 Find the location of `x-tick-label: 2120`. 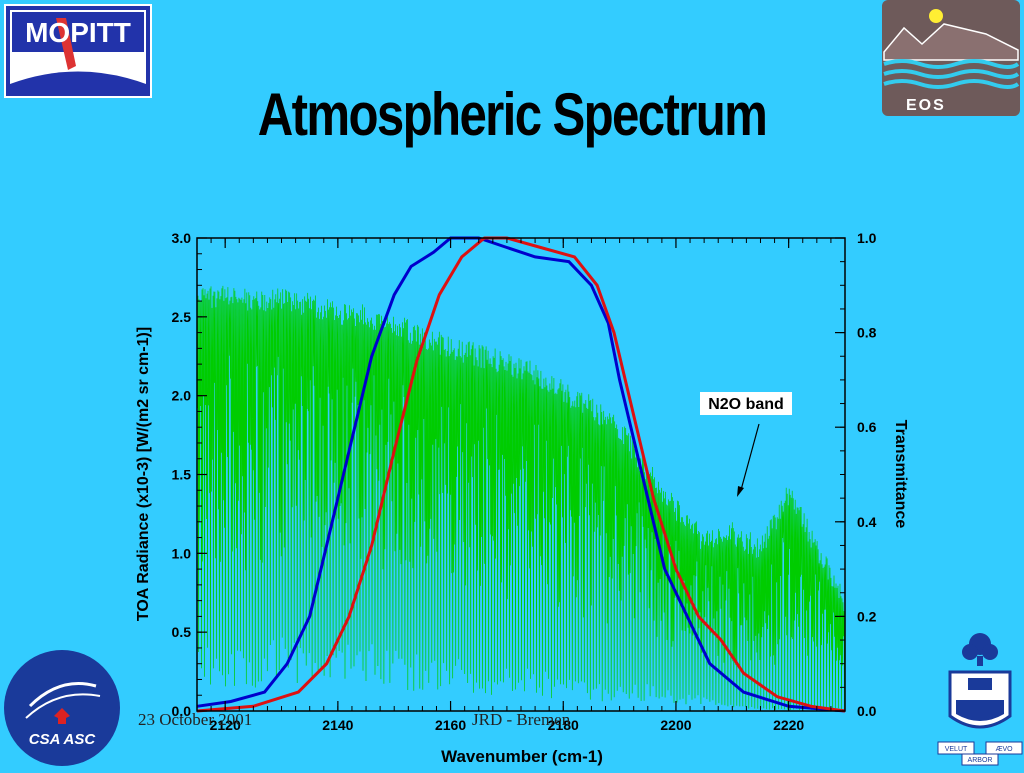

x-tick-label: 2120 is located at coordinates (225, 725).